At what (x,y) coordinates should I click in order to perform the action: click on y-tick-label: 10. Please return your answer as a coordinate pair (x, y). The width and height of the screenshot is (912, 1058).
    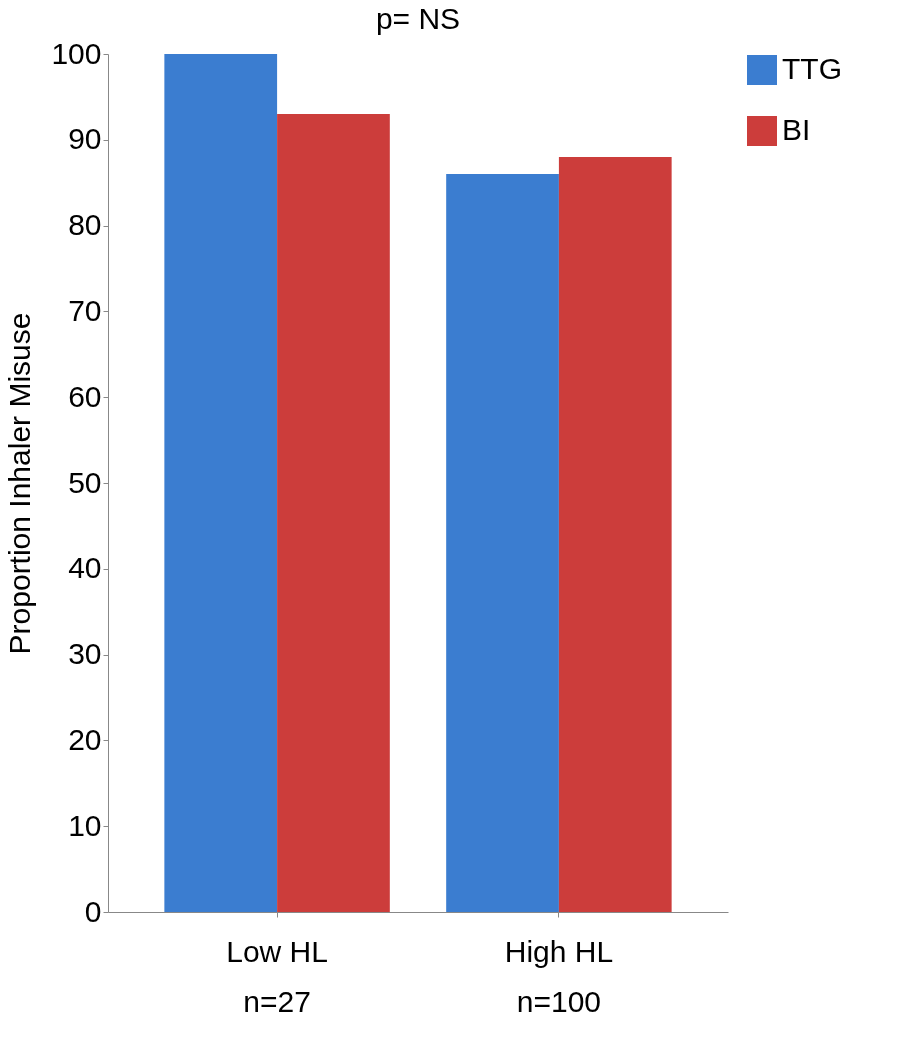
    Looking at the image, I should click on (85, 825).